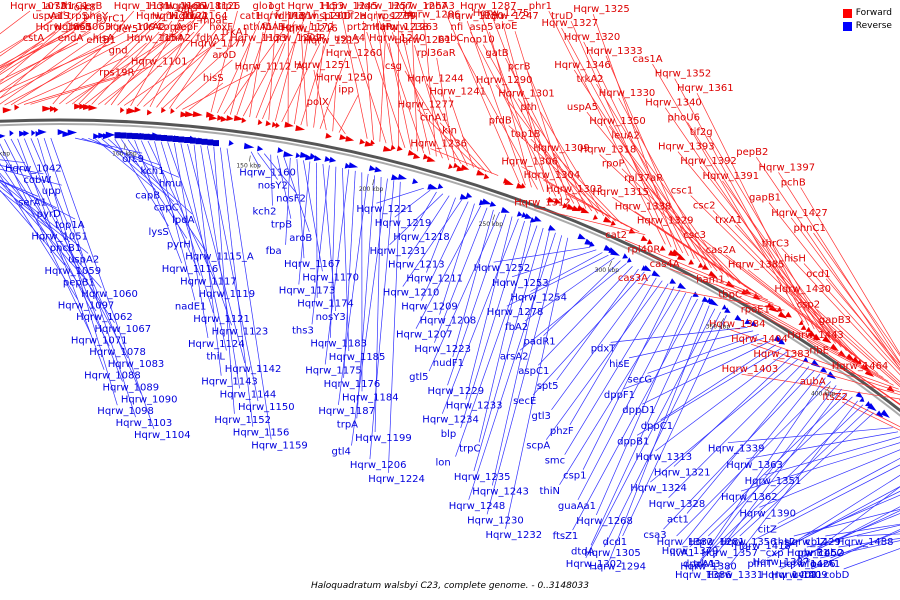 The image size is (900, 600). I want to click on reverse-gene-label: Hqrw_1174, so click(325, 304).